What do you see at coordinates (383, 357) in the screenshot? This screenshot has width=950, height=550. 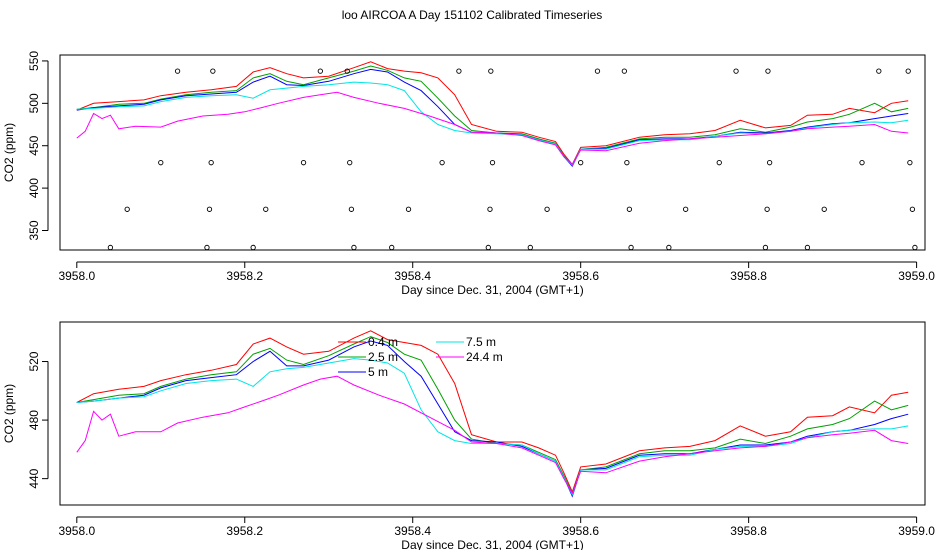 I see `legend-label: 2.5 m` at bounding box center [383, 357].